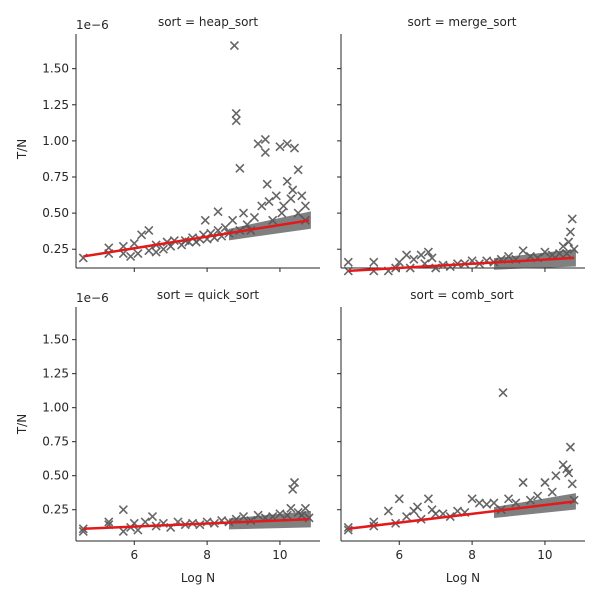  What do you see at coordinates (22, 424) in the screenshot?
I see `y-axis-label: T/N` at bounding box center [22, 424].